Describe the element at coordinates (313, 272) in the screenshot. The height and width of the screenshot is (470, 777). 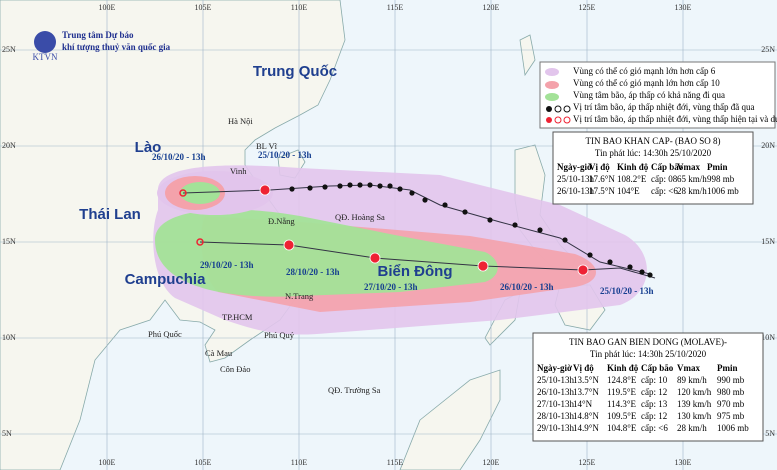
I see `time-label: 28/10/20 - 13h` at that location.